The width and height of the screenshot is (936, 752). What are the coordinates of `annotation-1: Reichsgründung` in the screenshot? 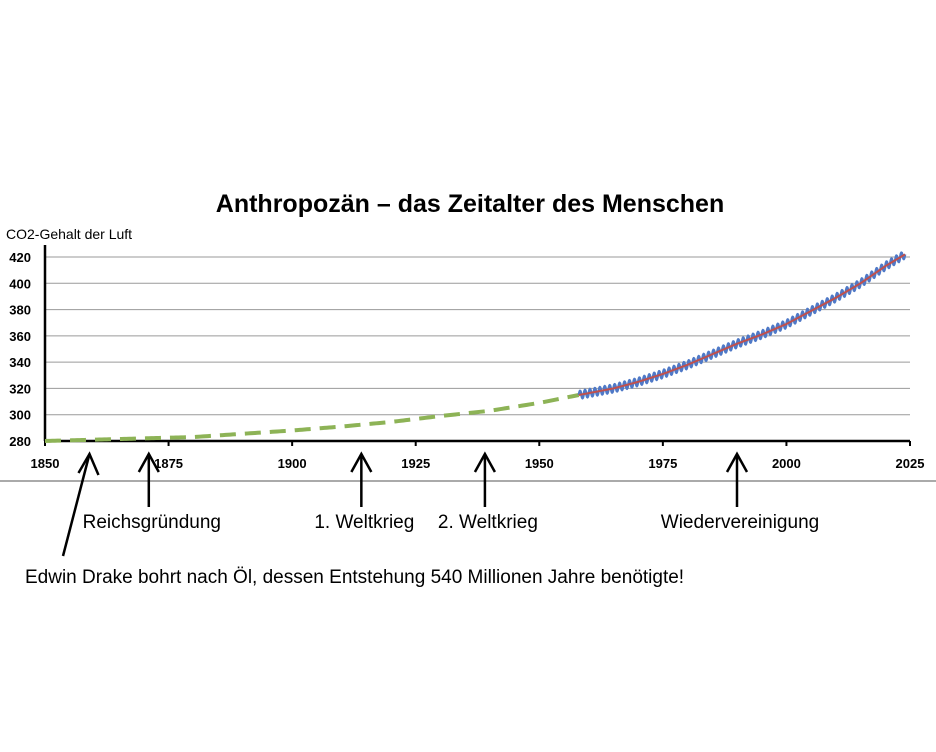 It's located at (152, 492).